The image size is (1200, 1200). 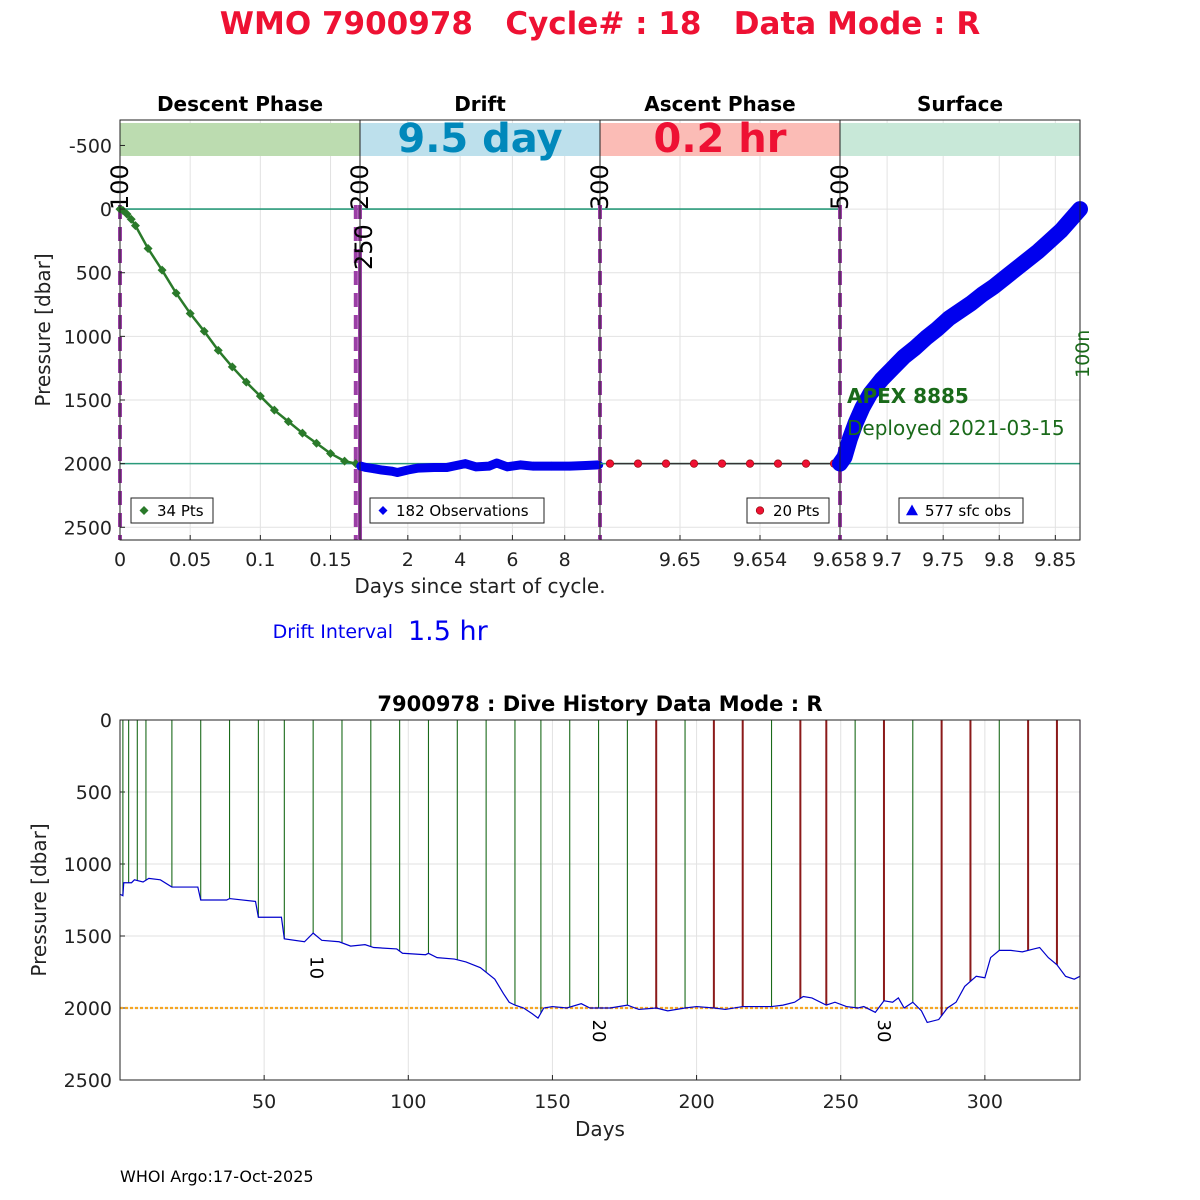 I want to click on cycle-number-label: 10, so click(x=315, y=967).